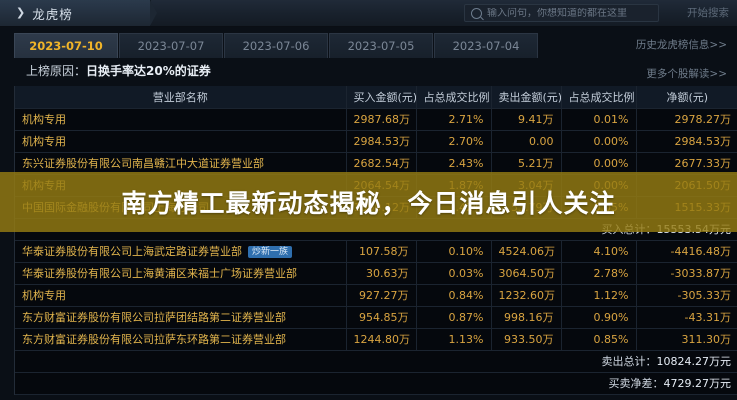  I want to click on cell-branch-name: 东方财富证券股份有限公司拉萨东环路第二证券营业部, so click(181, 339).